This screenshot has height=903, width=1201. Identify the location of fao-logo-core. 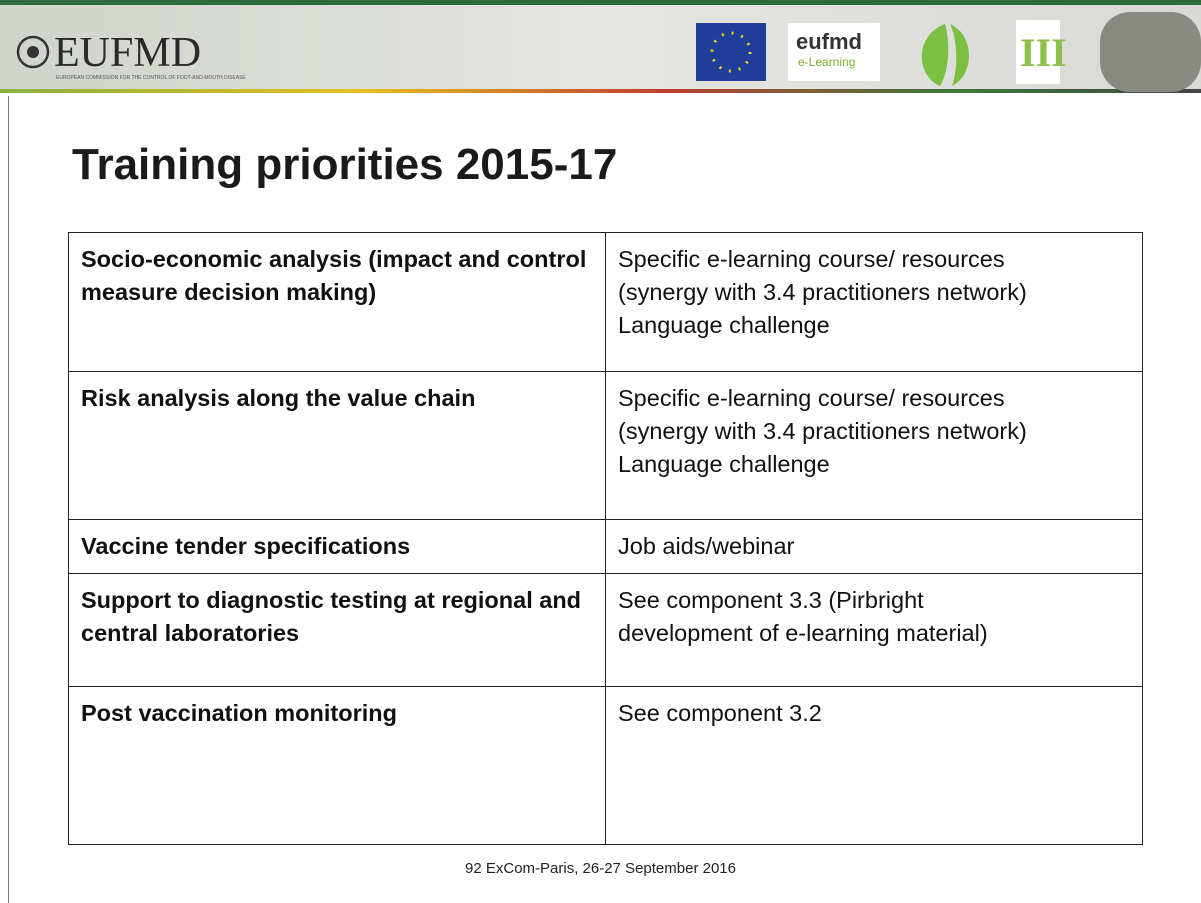
(33, 52).